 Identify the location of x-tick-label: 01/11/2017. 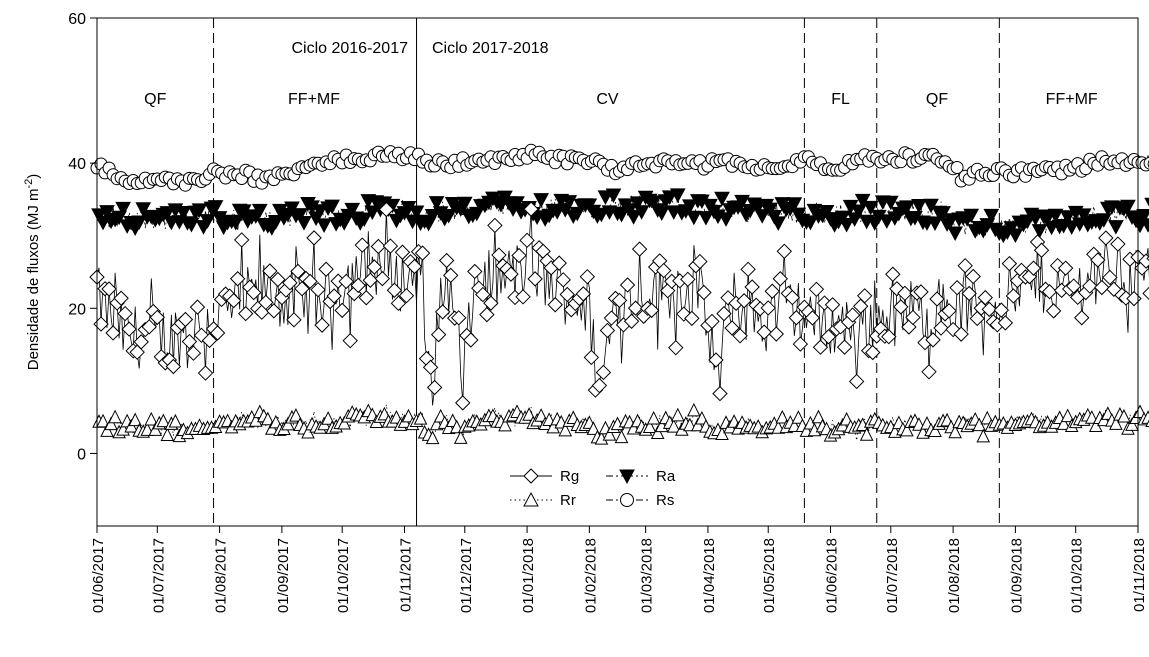
(405, 575).